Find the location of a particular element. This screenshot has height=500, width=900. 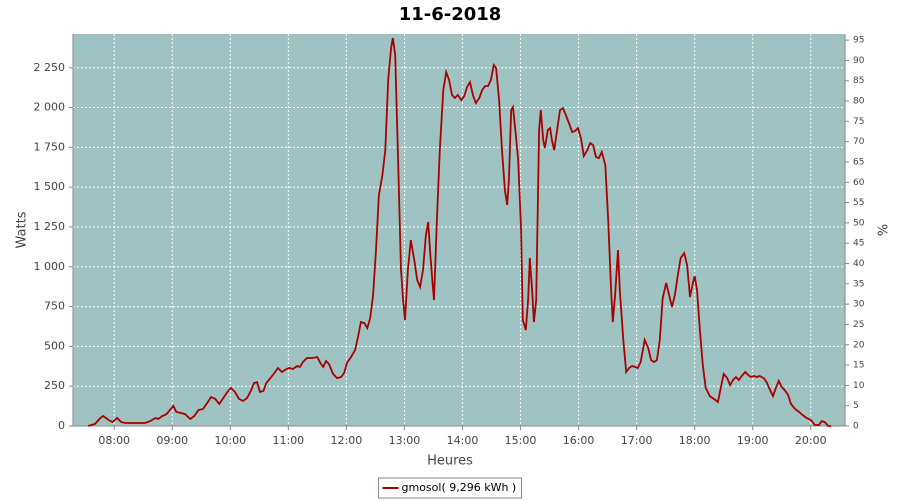

y2-tick-label: 85 is located at coordinates (858, 81).